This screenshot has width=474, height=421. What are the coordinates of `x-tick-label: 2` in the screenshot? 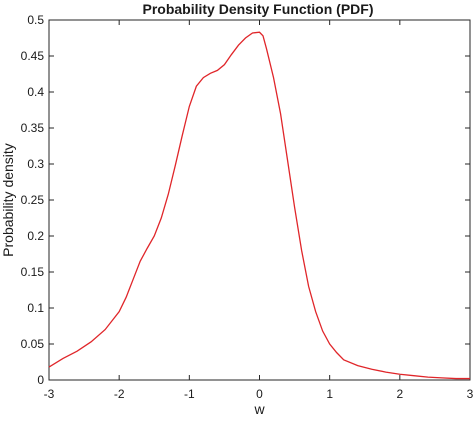 It's located at (399, 394).